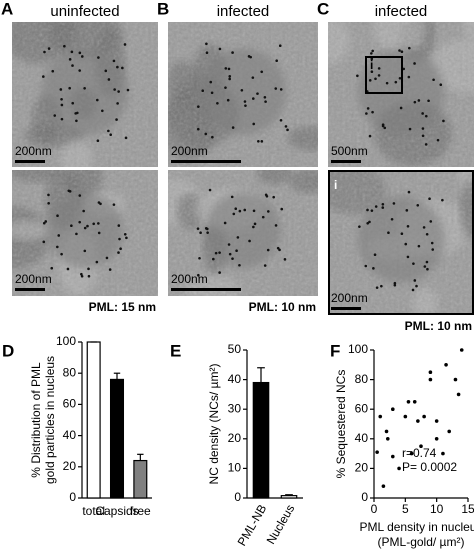  Describe the element at coordinates (235, 408) in the screenshot. I see `y-tick-label: 30` at that location.